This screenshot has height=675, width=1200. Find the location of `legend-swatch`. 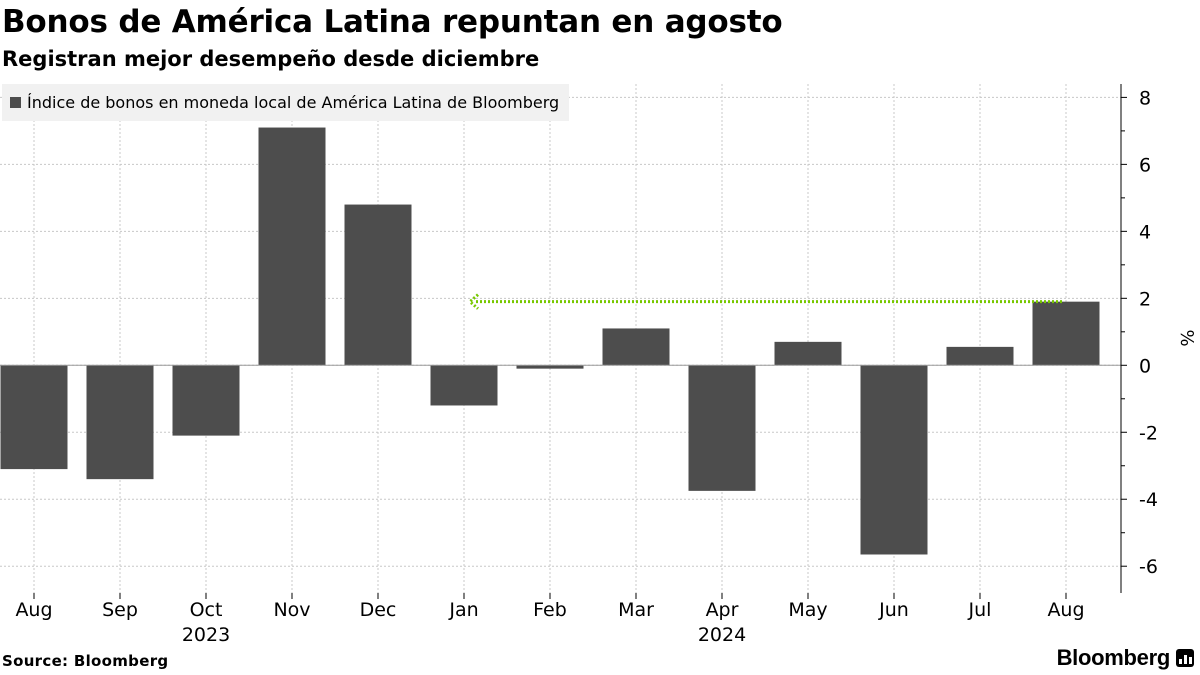

legend-swatch is located at coordinates (15, 102).